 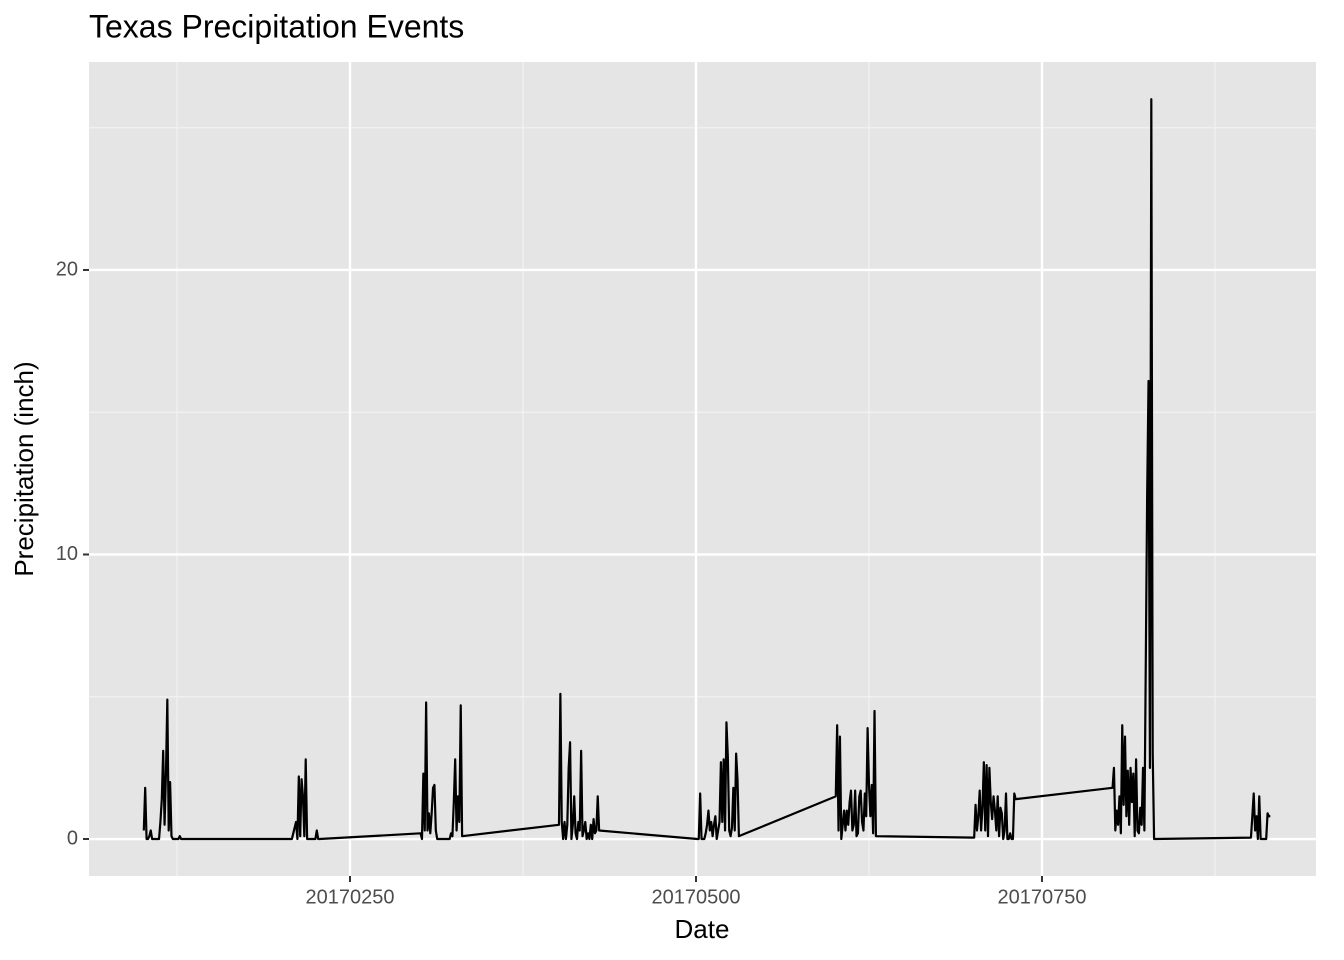 I want to click on y-tick-label: 10, so click(x=67, y=554).